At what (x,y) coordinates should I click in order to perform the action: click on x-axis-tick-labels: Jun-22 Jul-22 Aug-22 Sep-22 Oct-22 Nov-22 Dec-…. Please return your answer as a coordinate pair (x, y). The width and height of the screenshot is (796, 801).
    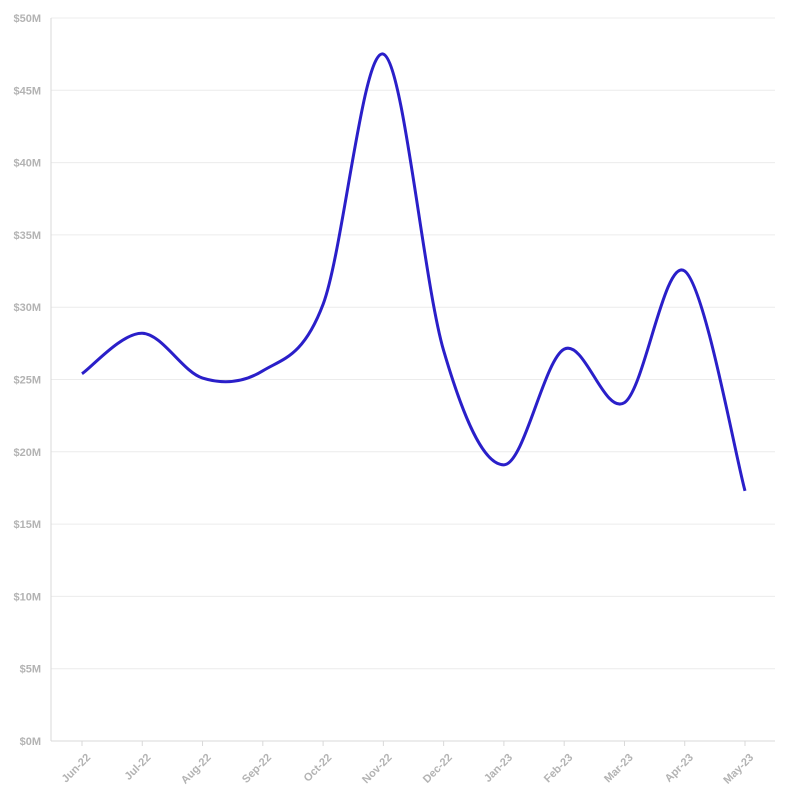
    Looking at the image, I should click on (408, 769).